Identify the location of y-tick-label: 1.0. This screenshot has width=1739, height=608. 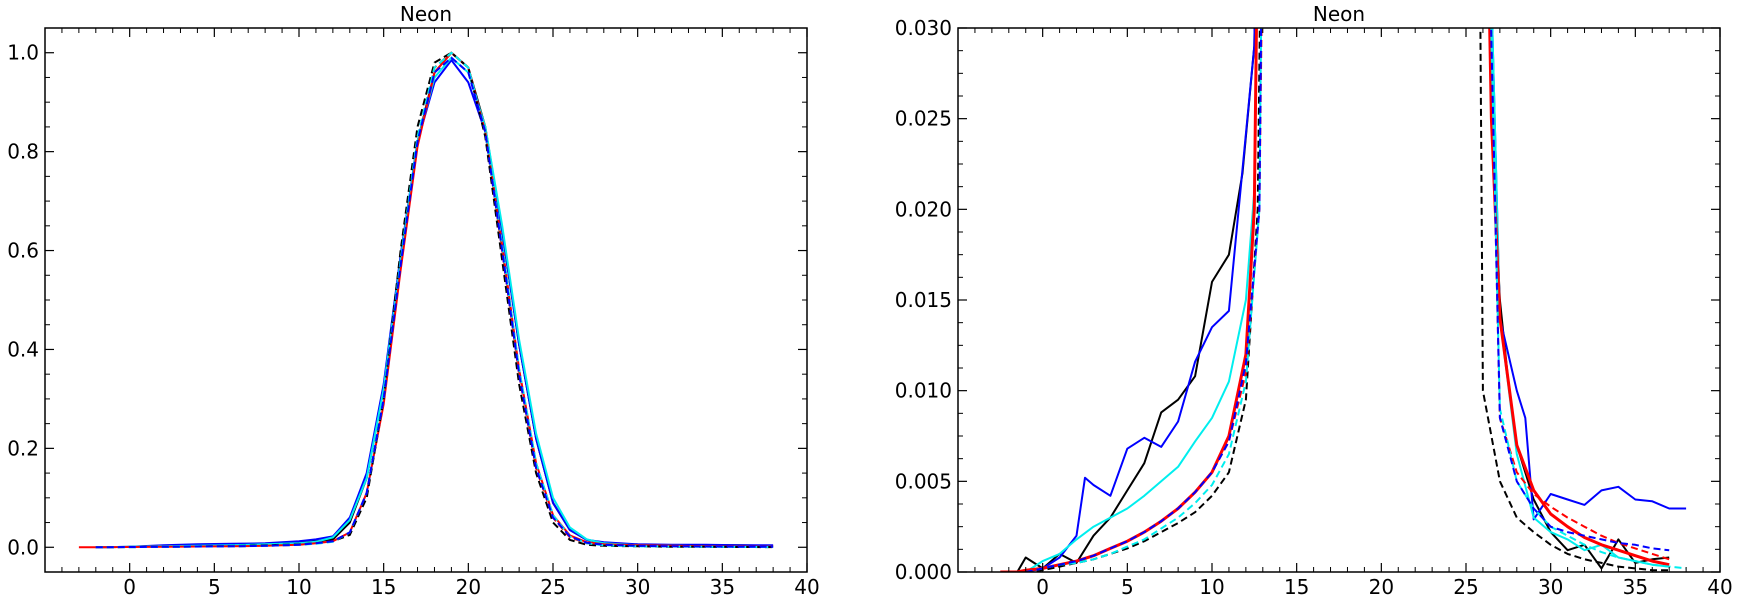
(23, 53).